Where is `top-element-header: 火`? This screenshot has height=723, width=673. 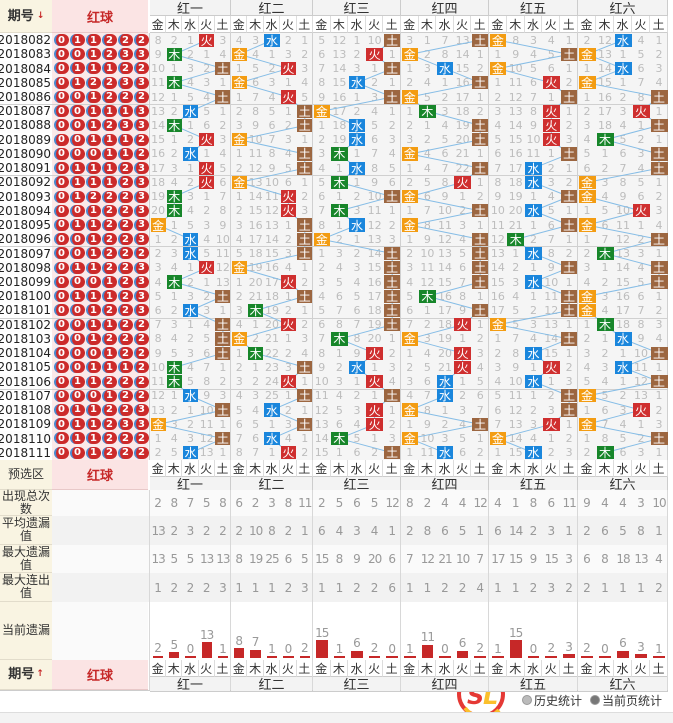 top-element-header: 火 is located at coordinates (374, 24).